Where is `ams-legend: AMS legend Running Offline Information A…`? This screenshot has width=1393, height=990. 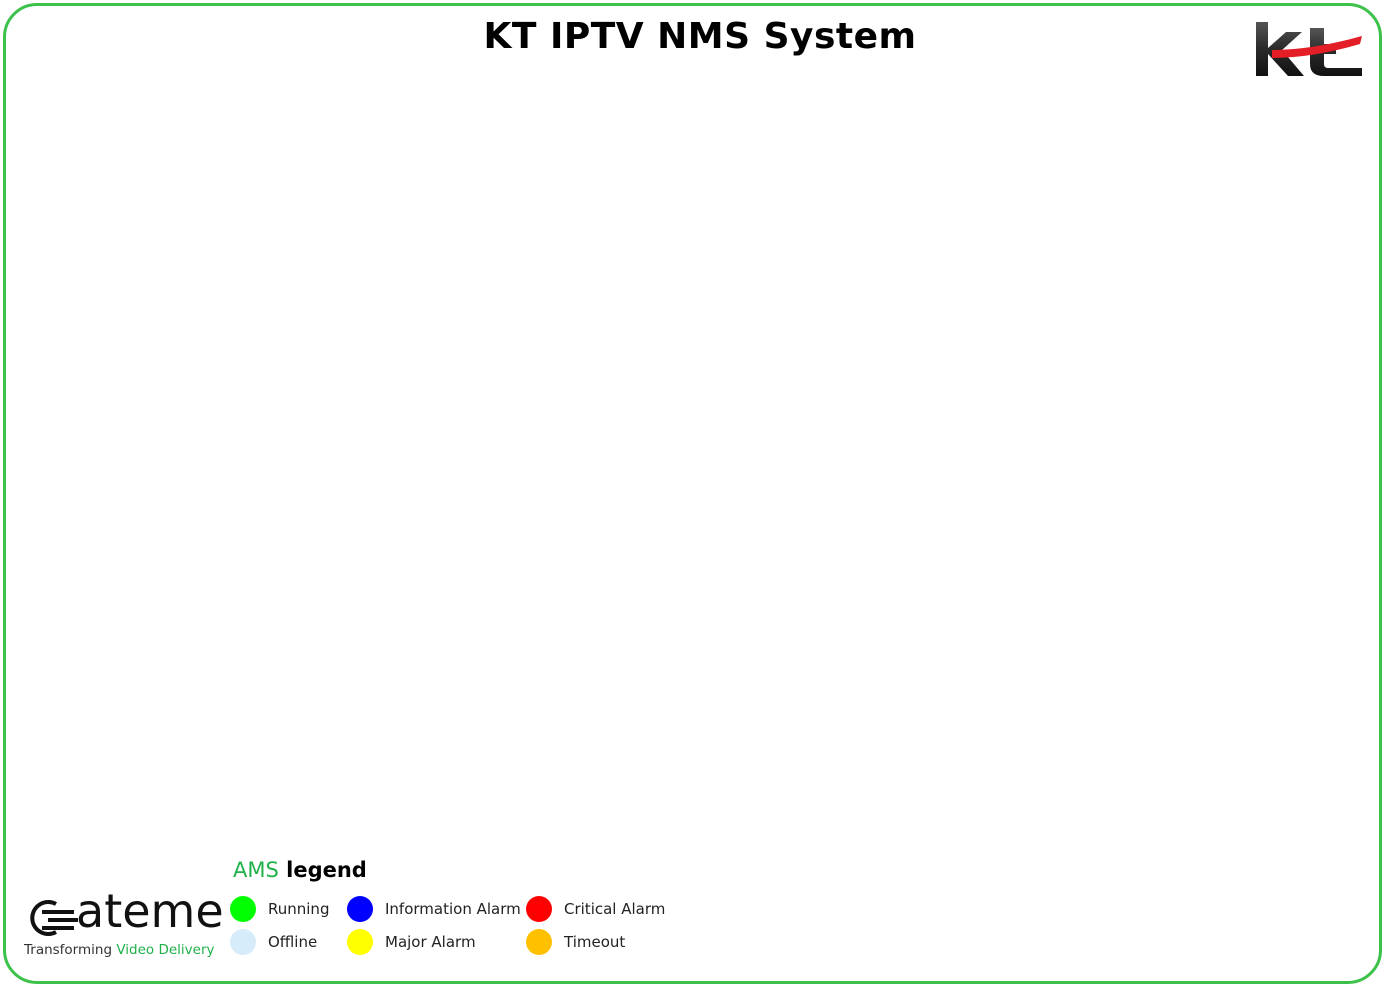
ams-legend: AMS legend Running Offline Information A… is located at coordinates (458, 913).